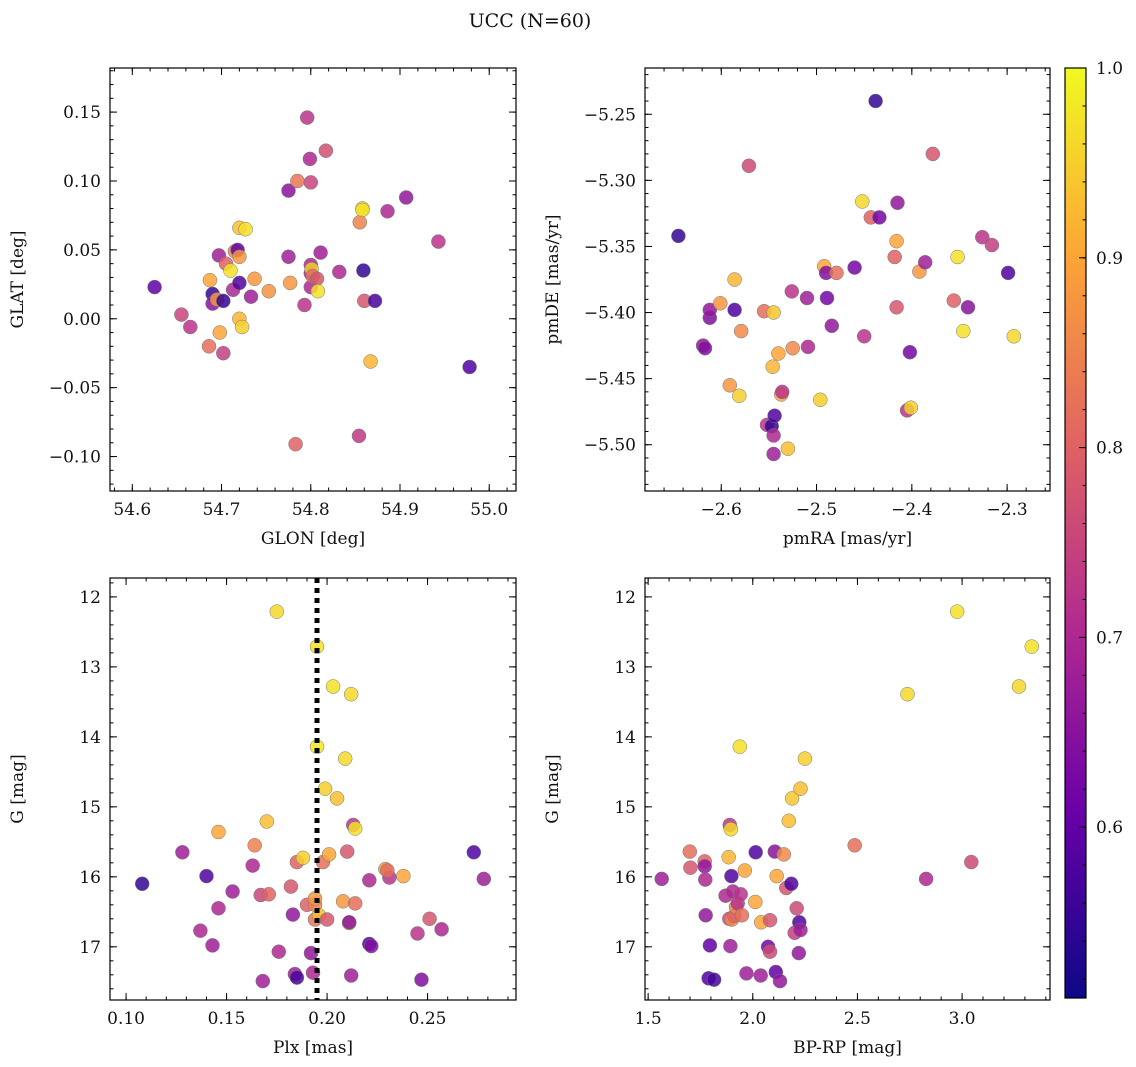  Describe the element at coordinates (610, 247) in the screenshot. I see `y-tick-label: −5.35` at that location.